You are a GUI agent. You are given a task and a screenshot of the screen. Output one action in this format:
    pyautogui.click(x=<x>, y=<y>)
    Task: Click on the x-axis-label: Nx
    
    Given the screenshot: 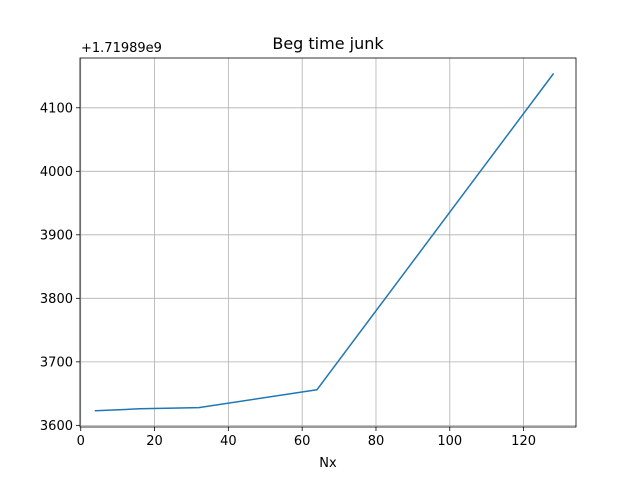 What is the action you would take?
    pyautogui.click(x=328, y=463)
    